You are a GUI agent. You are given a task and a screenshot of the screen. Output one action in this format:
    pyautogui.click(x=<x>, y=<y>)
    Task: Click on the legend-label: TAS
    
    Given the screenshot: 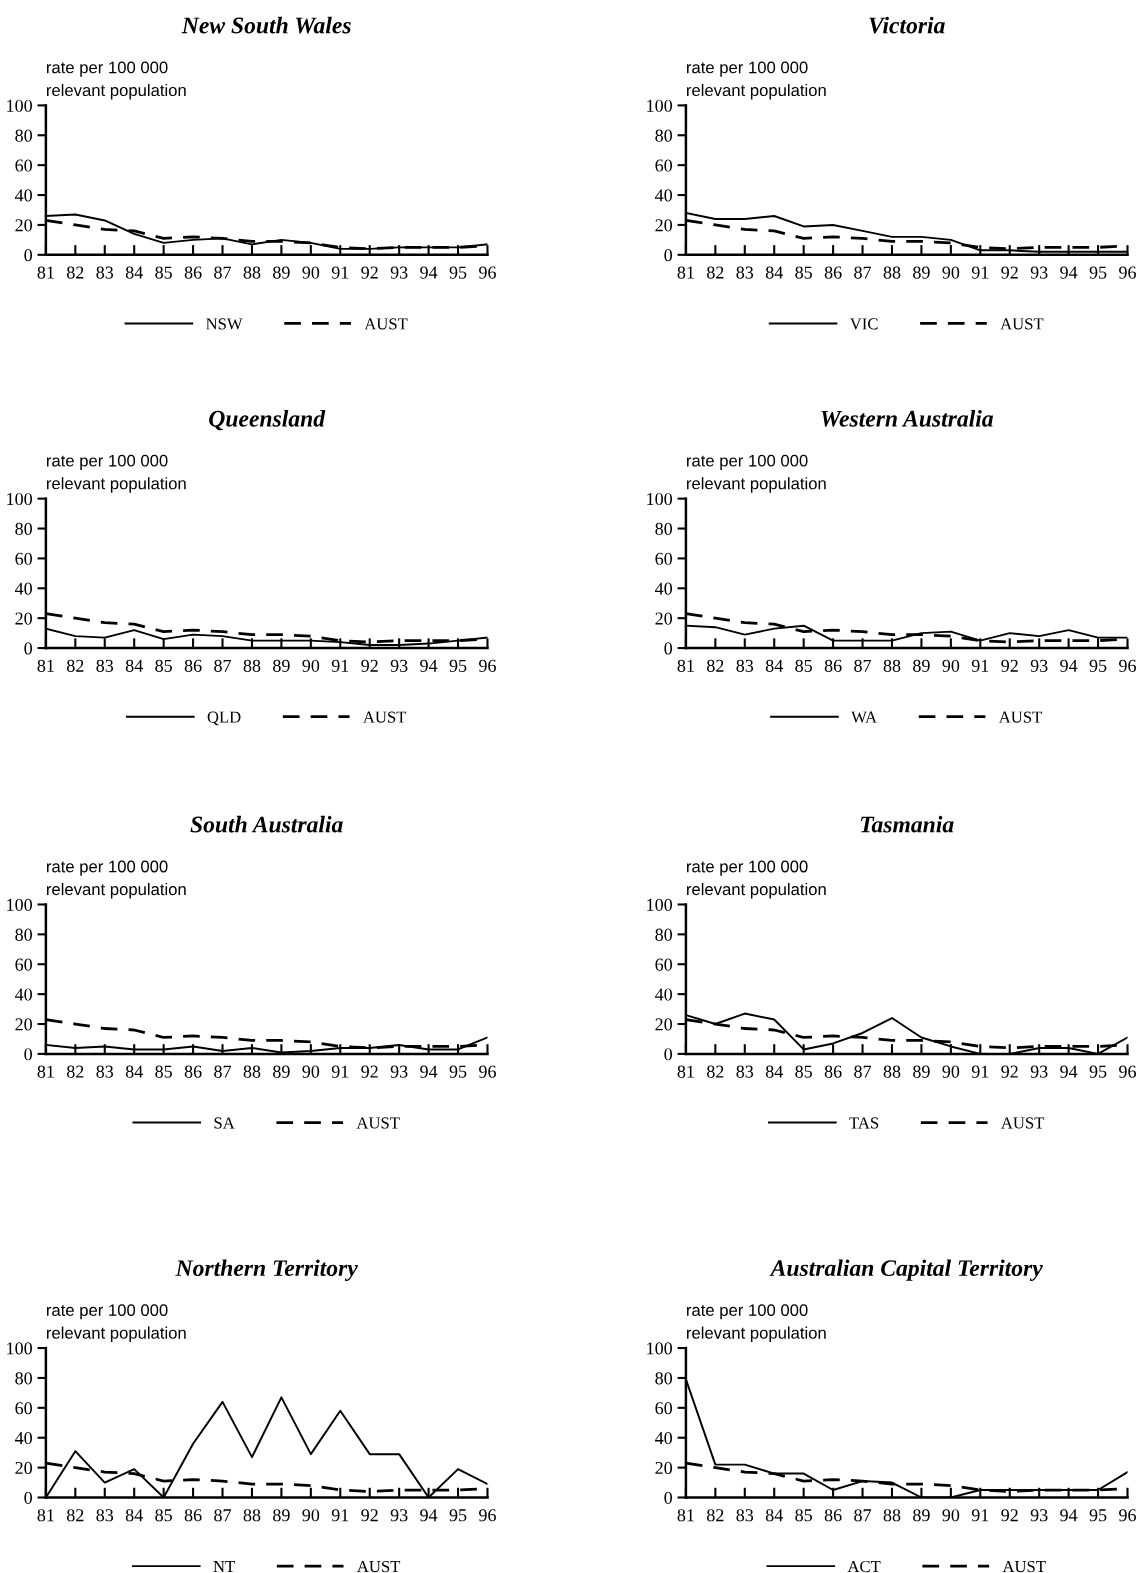 What is the action you would take?
    pyautogui.click(x=864, y=1123)
    